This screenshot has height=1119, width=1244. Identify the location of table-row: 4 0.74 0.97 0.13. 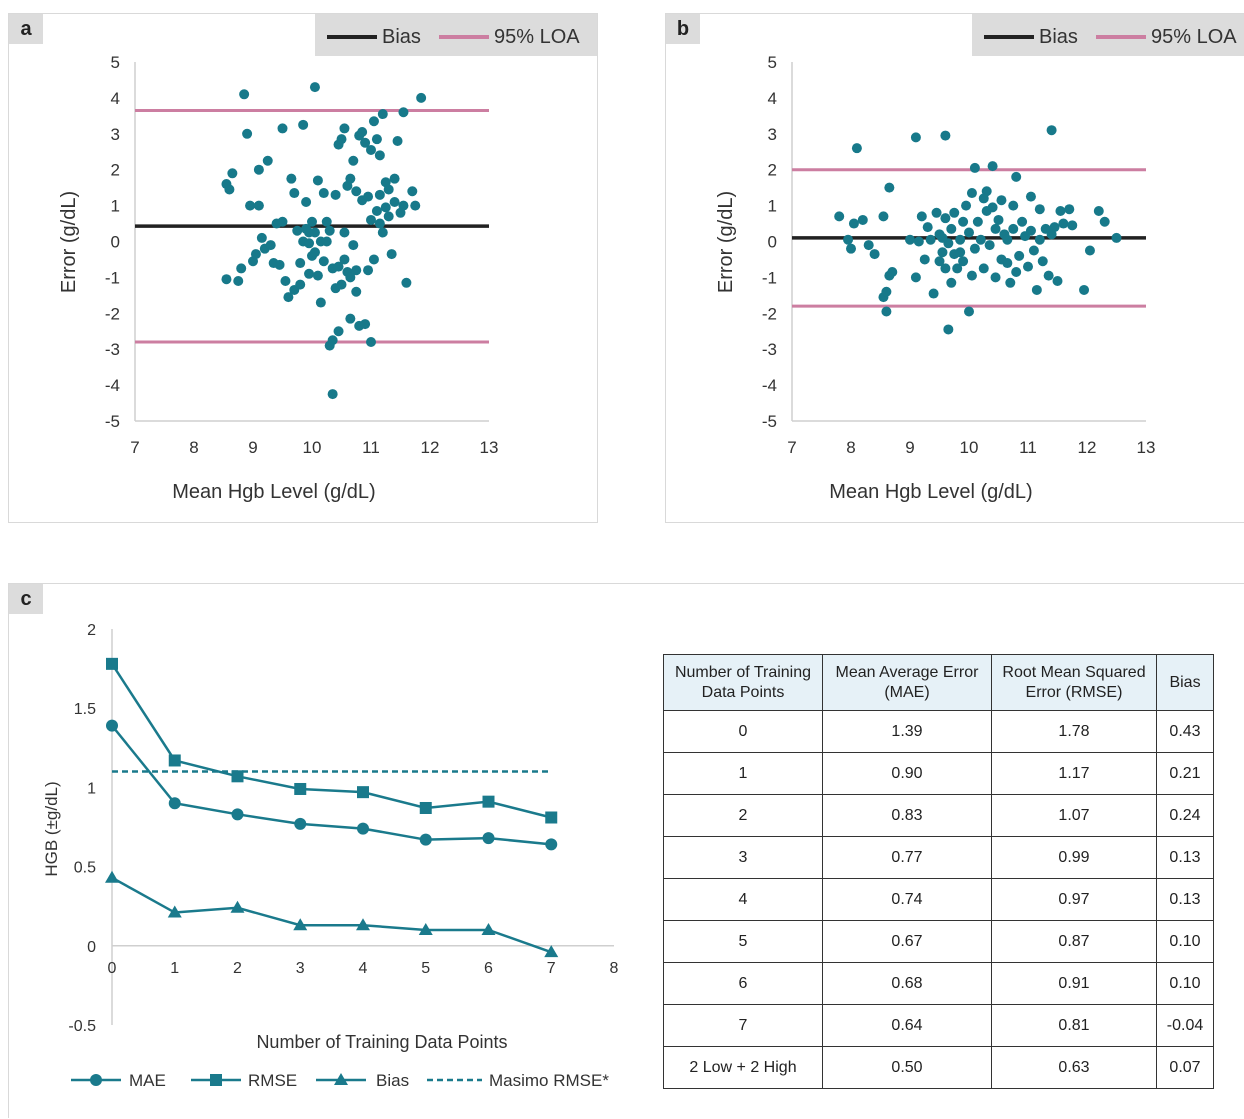
(938, 899).